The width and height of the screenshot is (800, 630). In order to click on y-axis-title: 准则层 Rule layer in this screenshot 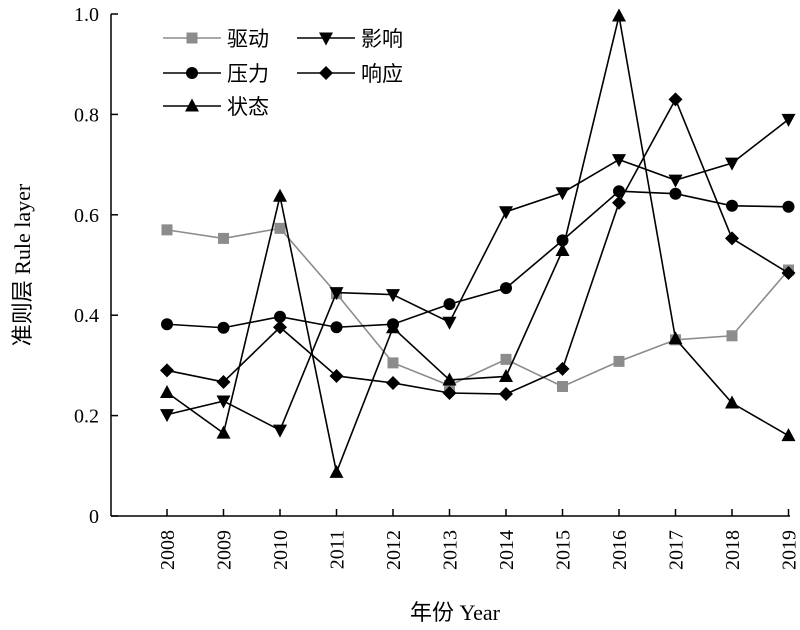, I will do `click(22, 264)`.